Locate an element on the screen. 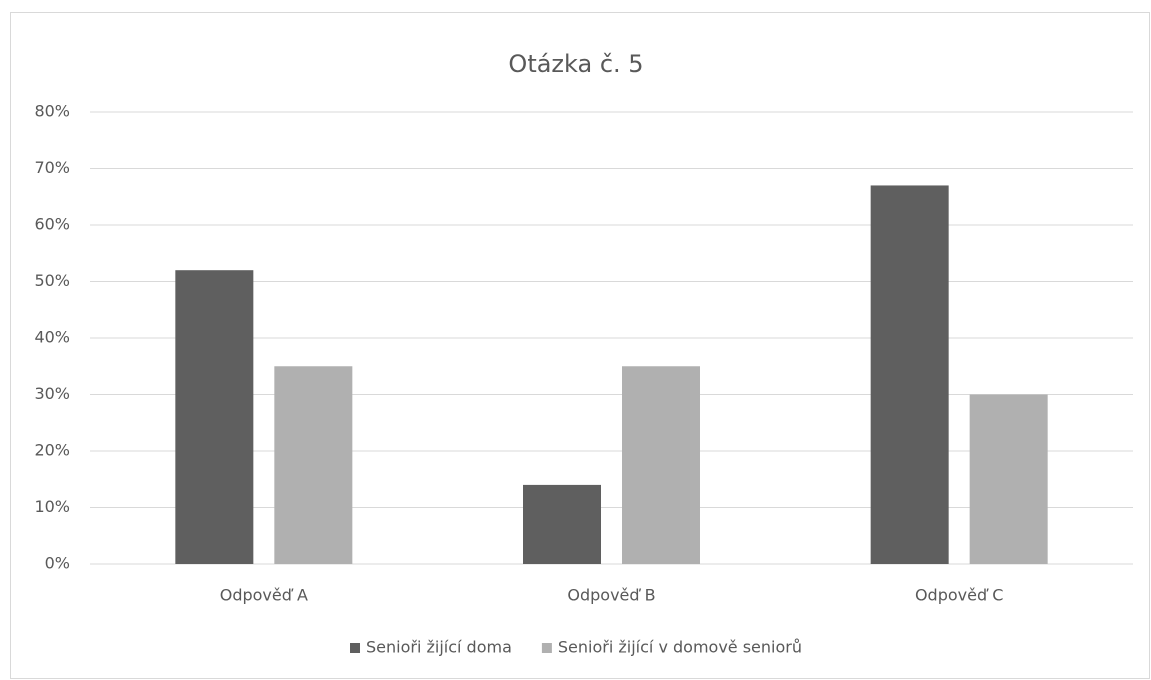 This screenshot has width=1151, height=680. y-tick-label: 20% is located at coordinates (52, 450).